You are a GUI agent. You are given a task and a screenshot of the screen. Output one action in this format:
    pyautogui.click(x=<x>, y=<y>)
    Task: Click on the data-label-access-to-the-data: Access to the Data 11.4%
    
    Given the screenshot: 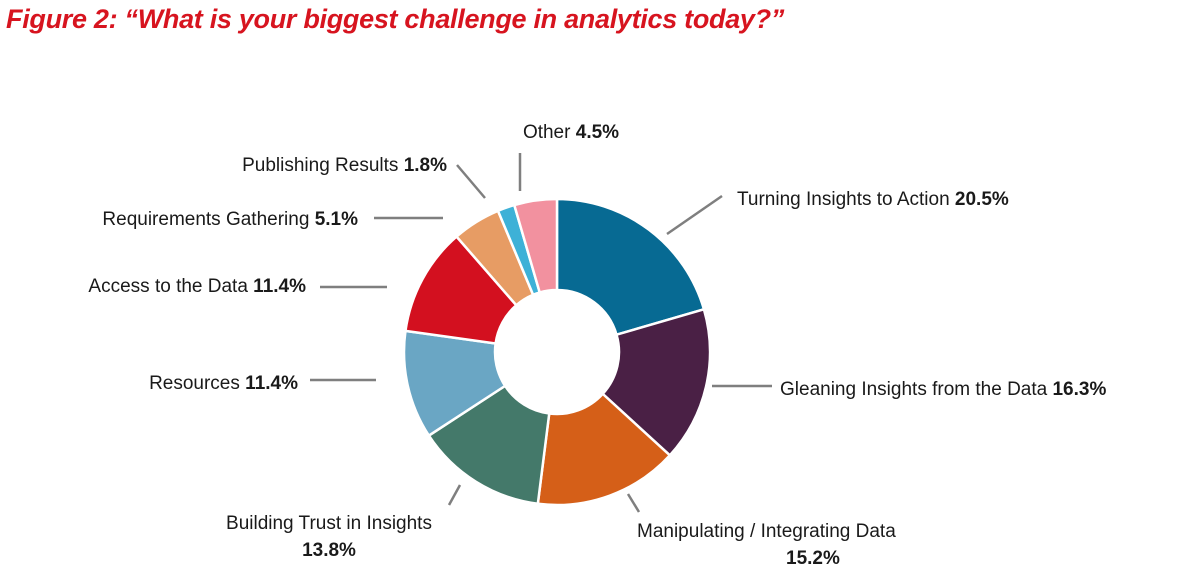 What is the action you would take?
    pyautogui.click(x=197, y=286)
    